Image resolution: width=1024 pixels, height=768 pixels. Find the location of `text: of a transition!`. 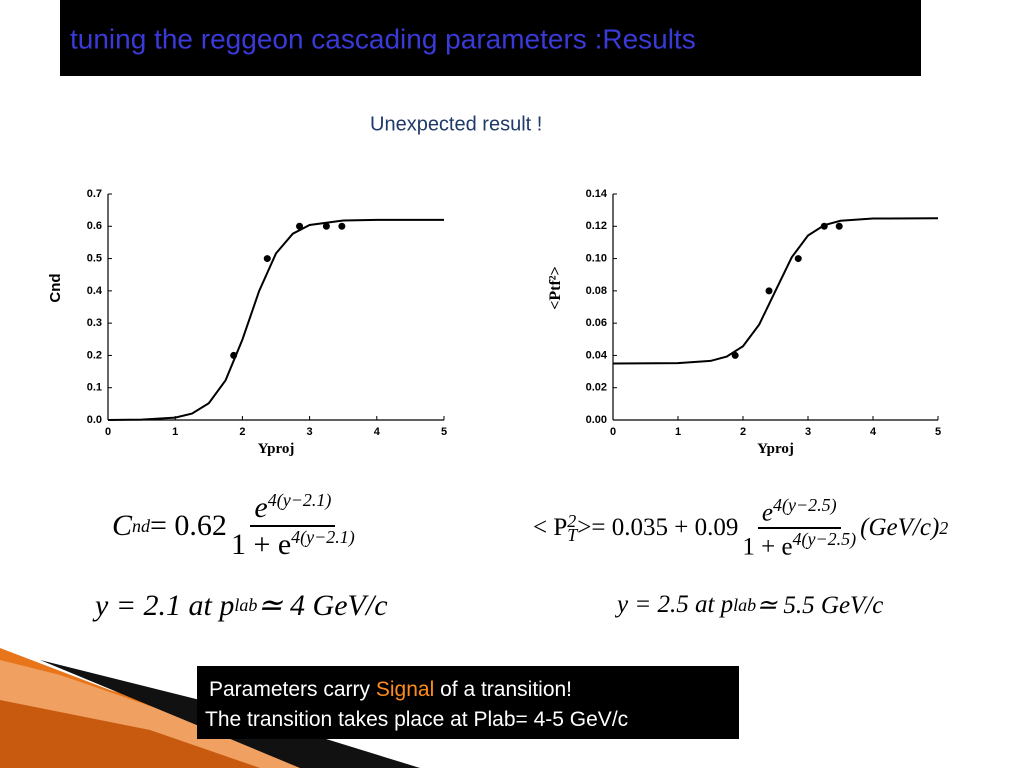

text: of a transition! is located at coordinates (503, 689).